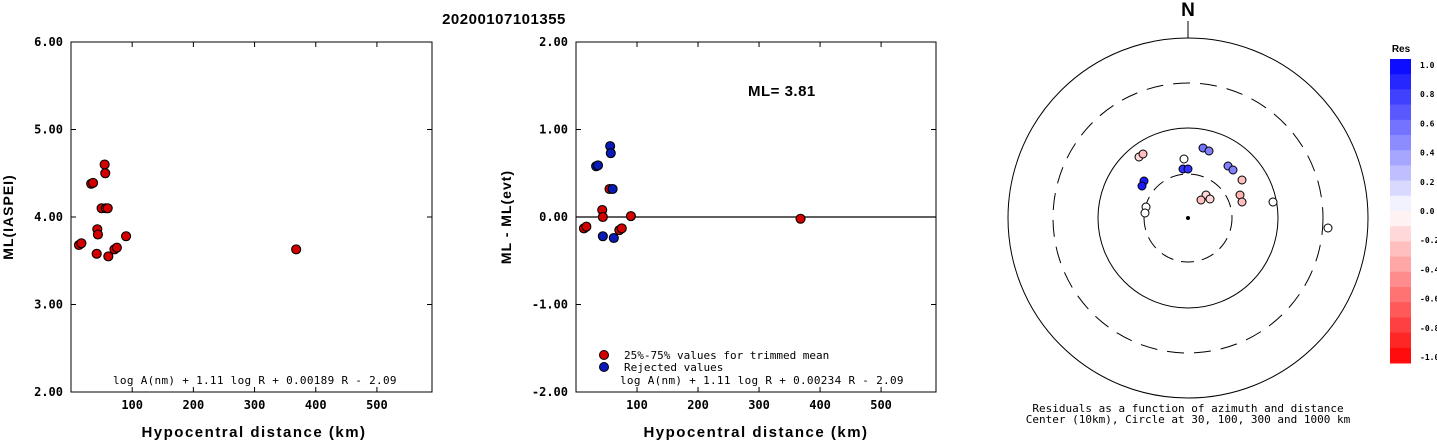 This screenshot has height=441, width=1437. Describe the element at coordinates (1427, 182) in the screenshot. I see `colorbar-tick-label: 0.2` at that location.